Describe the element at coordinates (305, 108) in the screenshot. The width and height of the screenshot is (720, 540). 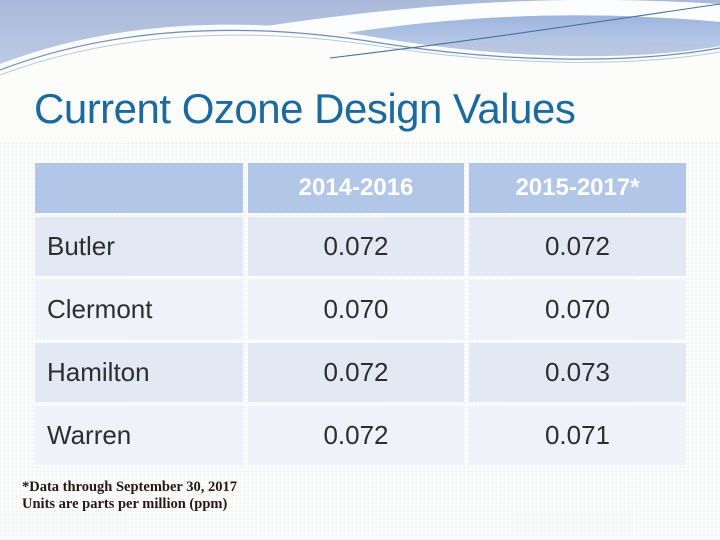
I see `page-title: Current Ozone Design Values` at that location.